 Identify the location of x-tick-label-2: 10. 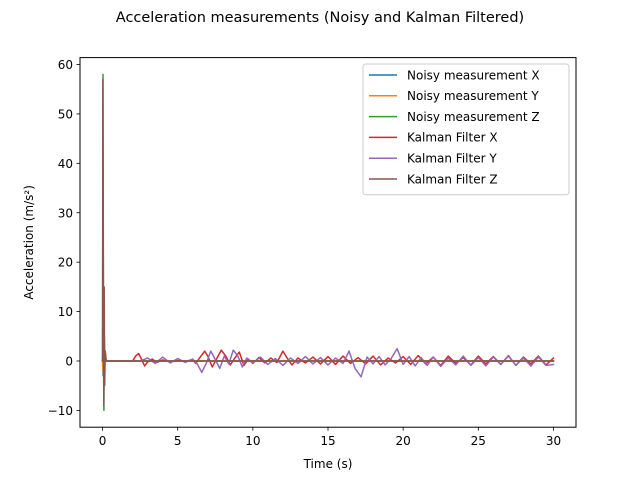
(252, 441).